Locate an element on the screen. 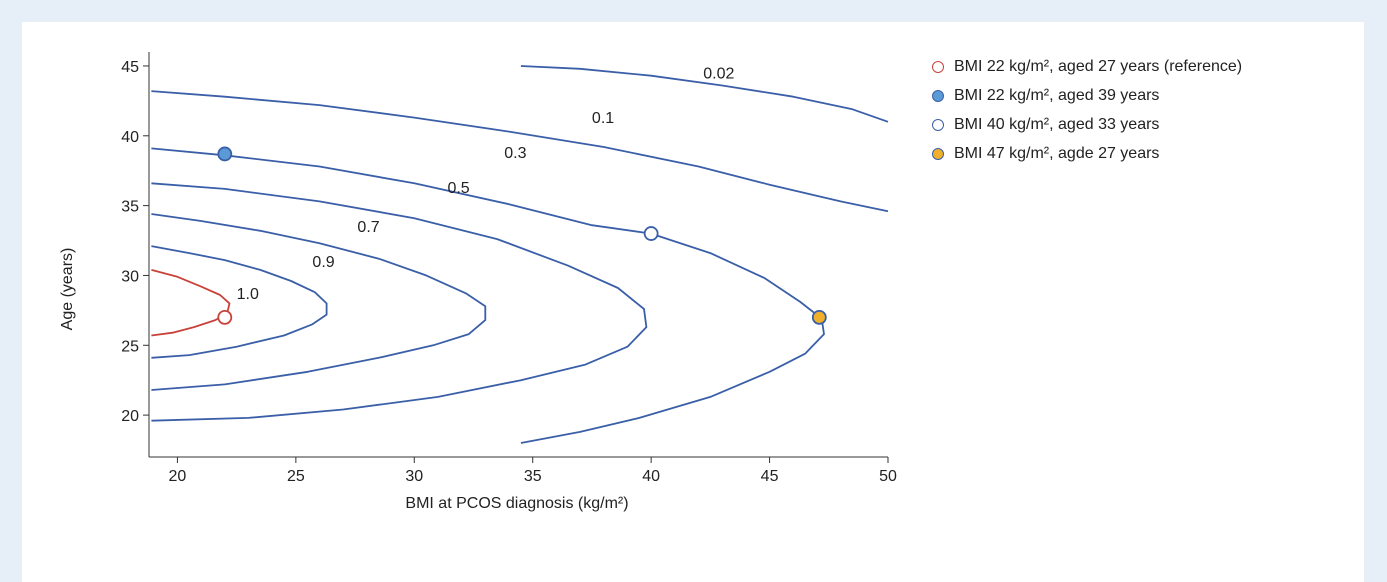 The width and height of the screenshot is (1387, 582). legend-item: BMI 40 kg/m², aged 33 years is located at coordinates (1087, 124).